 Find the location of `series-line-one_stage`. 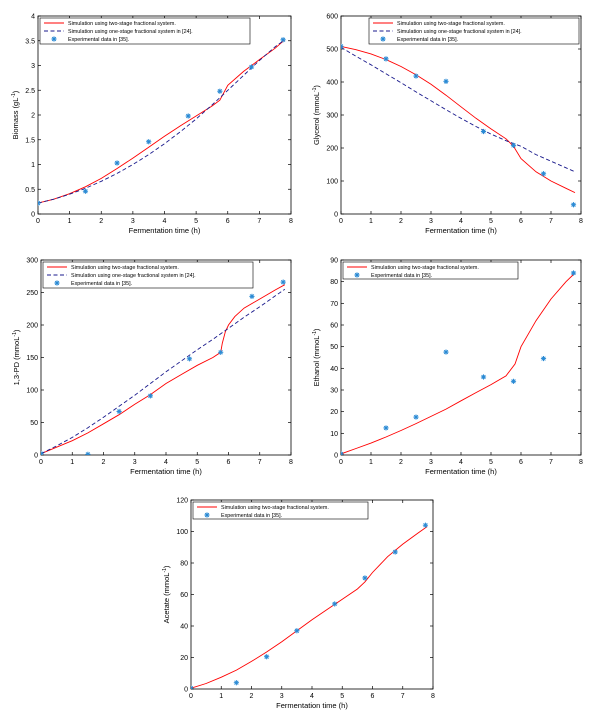

series-line-one_stage is located at coordinates (163, 371).